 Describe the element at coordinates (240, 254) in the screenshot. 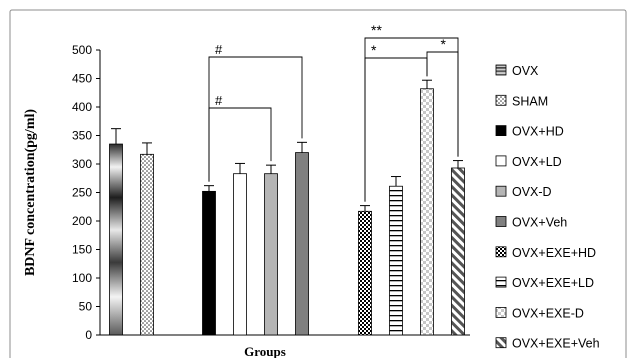

I see `bar-ovx-ld` at that location.